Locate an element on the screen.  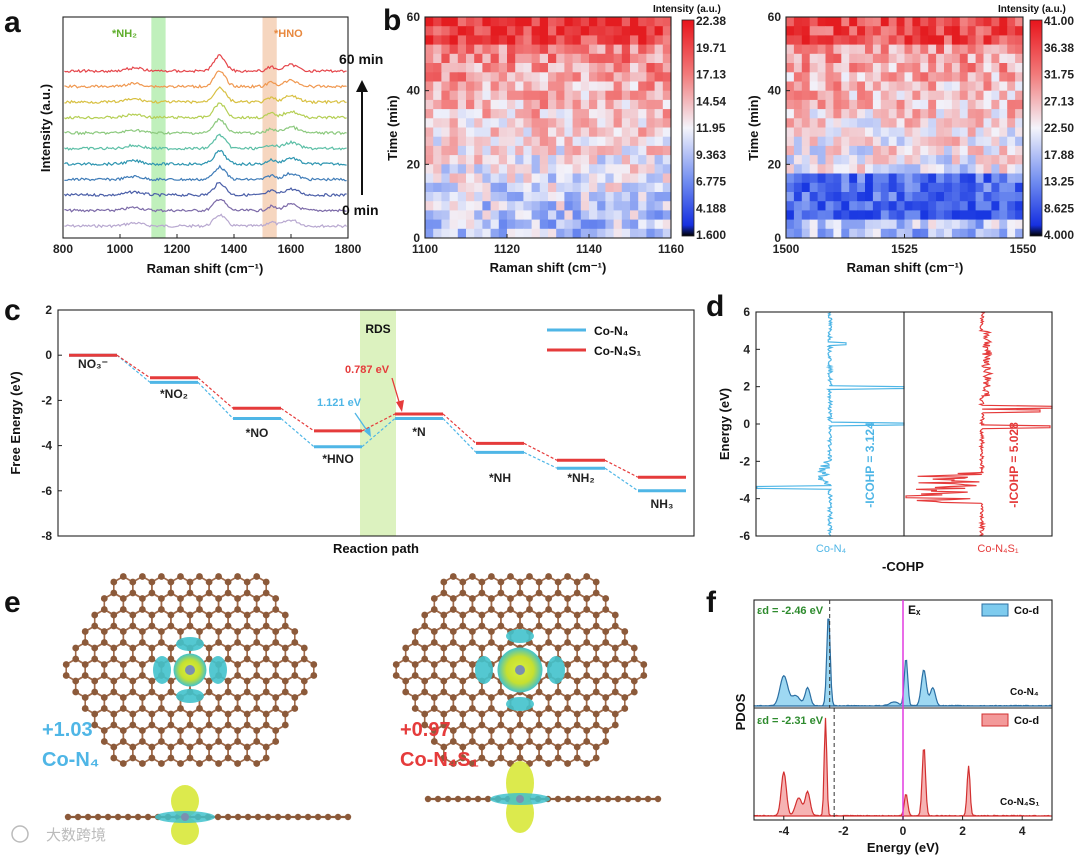
panel-label-d: d is located at coordinates (715, 306).